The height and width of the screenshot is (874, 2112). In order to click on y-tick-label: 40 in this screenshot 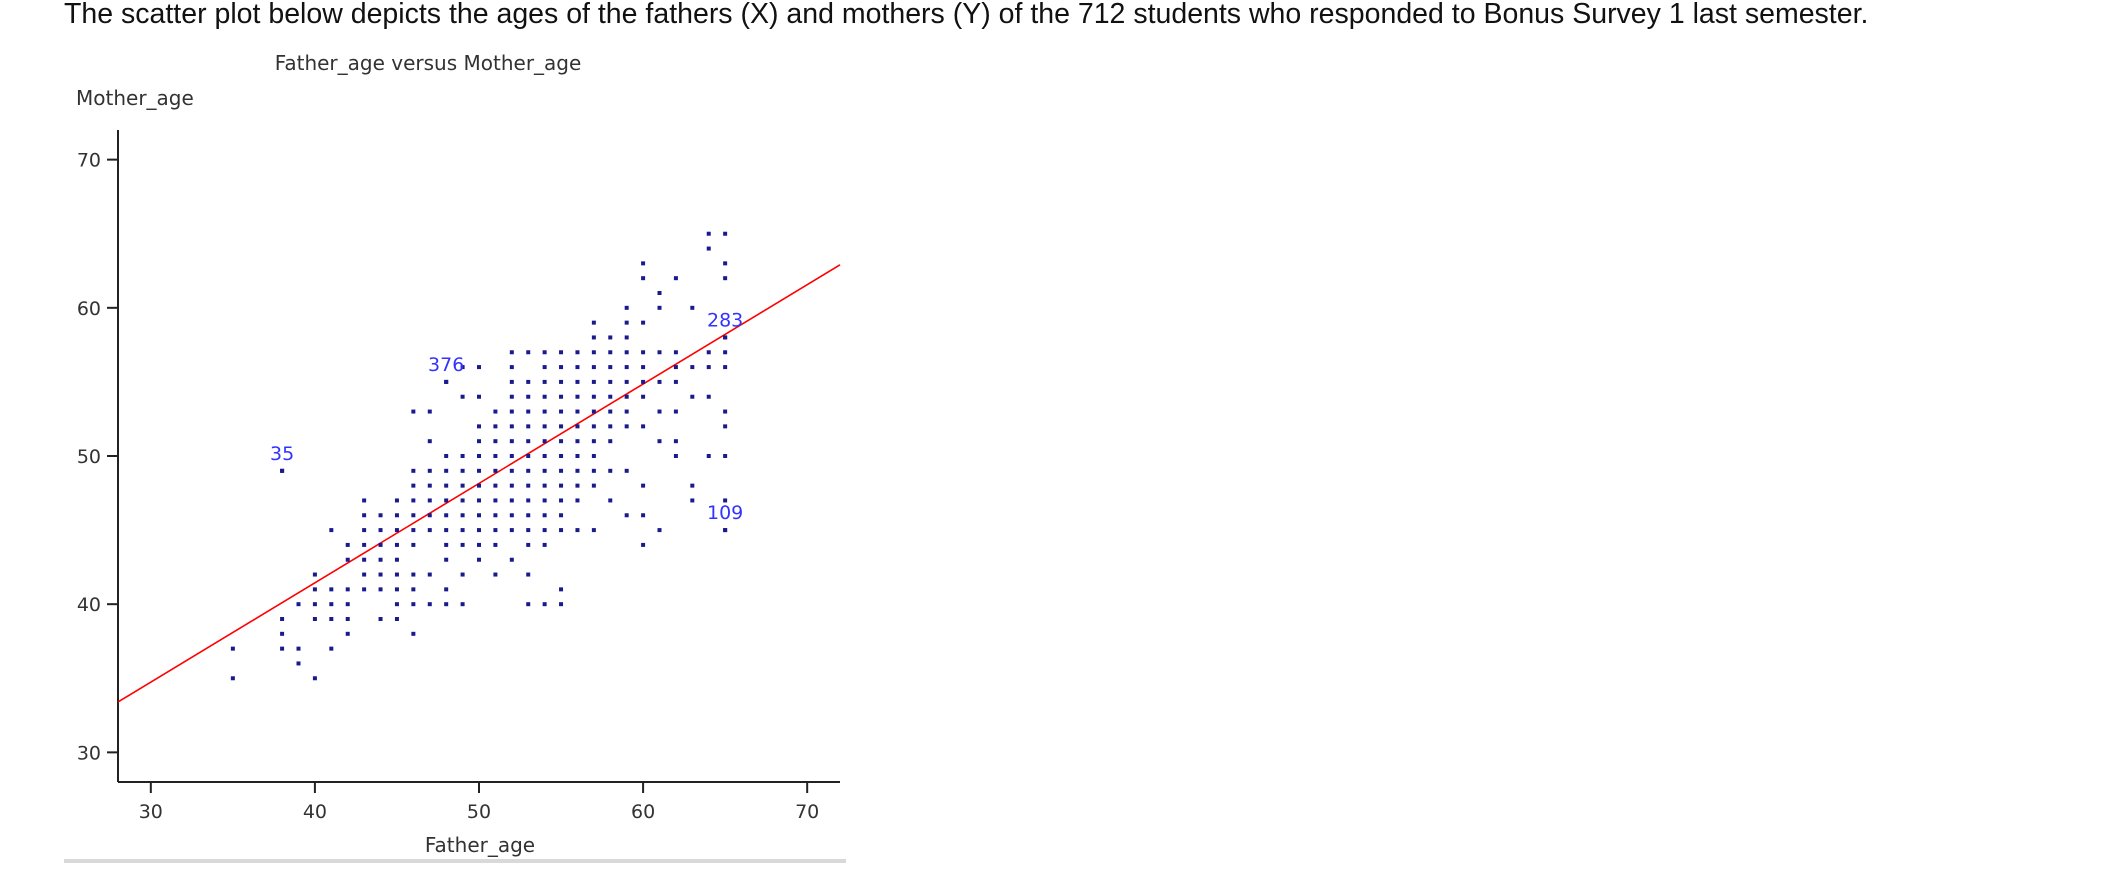, I will do `click(89, 605)`.